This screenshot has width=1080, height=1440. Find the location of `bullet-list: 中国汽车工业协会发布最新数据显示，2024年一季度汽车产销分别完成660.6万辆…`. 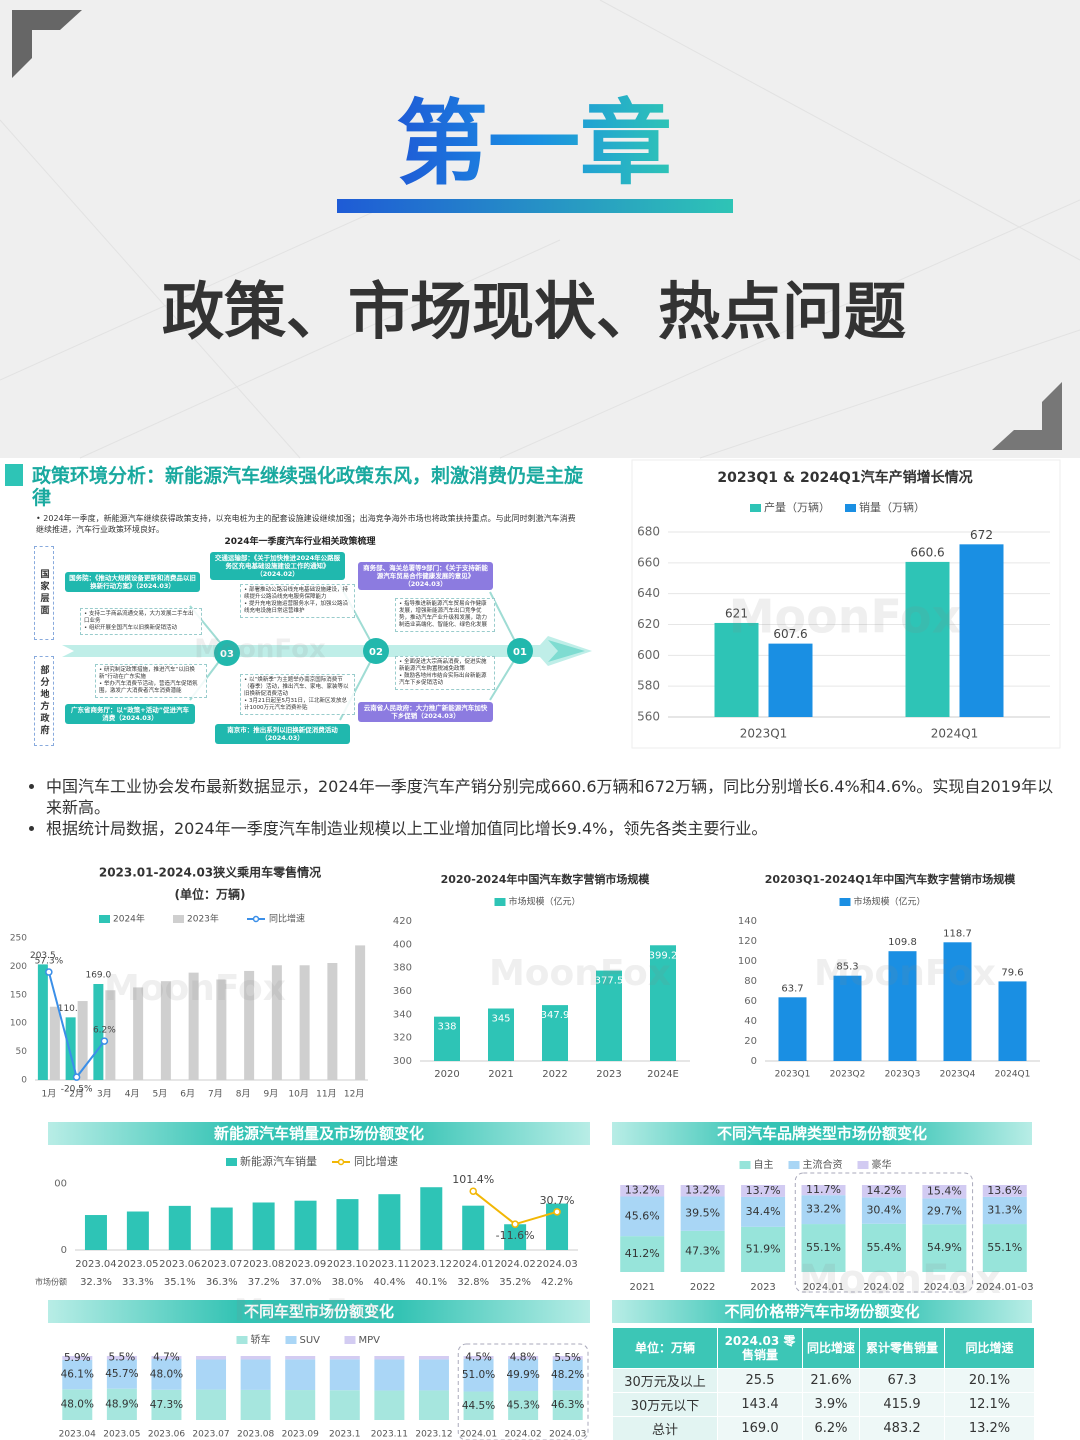

bullet-list: 中国汽车工业协会发布最新数据显示，2024年一季度汽车产销分别完成660.6万辆… is located at coordinates (540, 807).